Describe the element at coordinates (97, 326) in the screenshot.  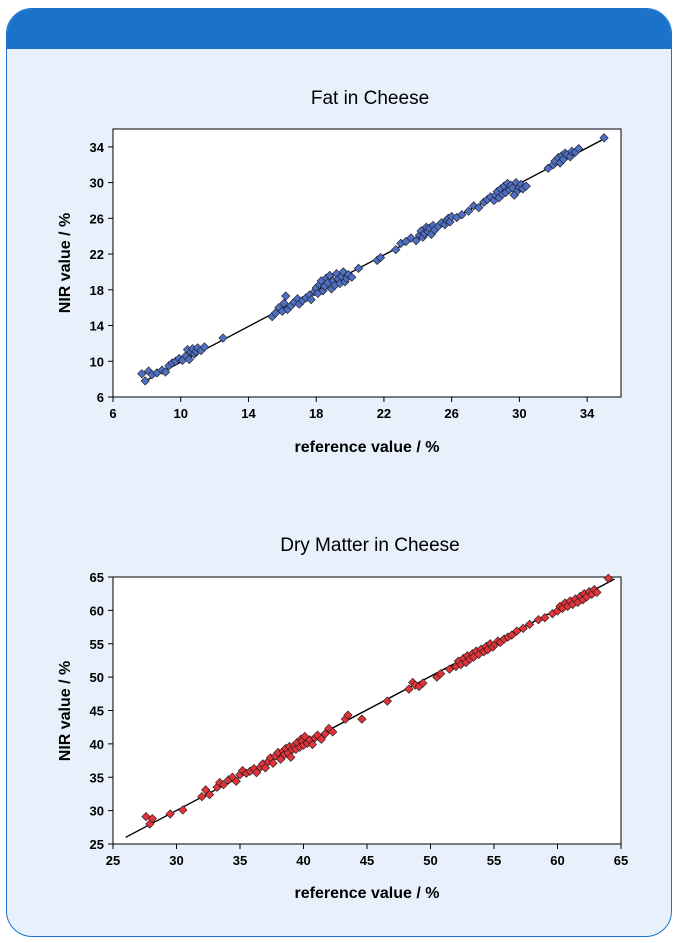
I see `y-tick-label: 14` at that location.